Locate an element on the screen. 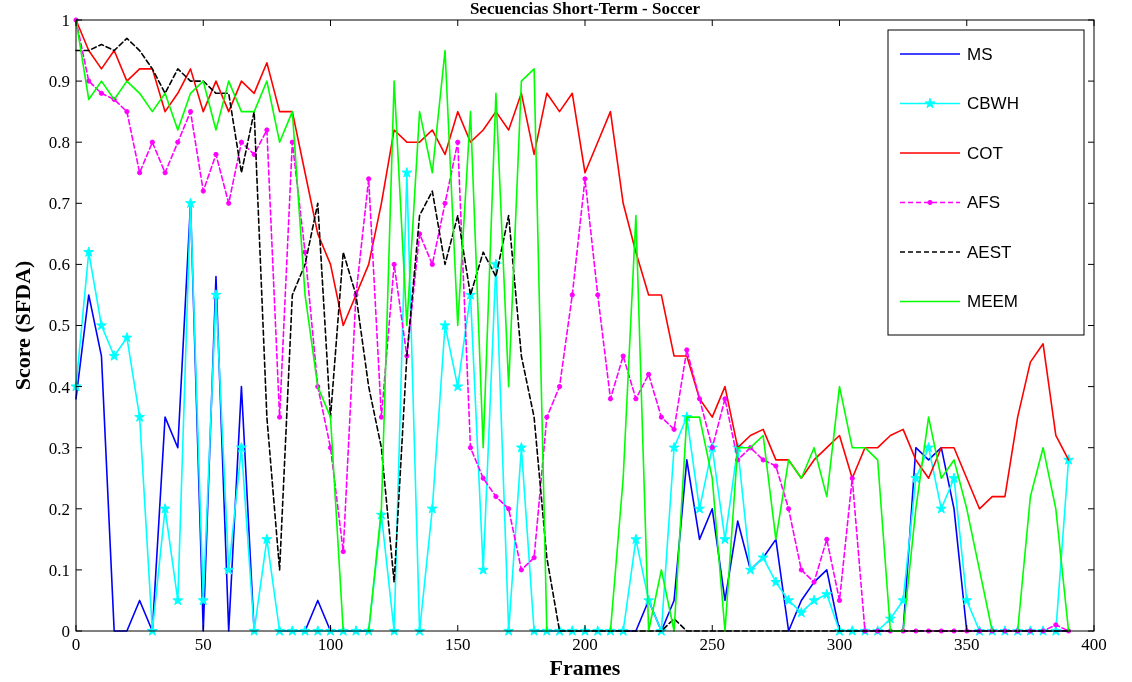 Image resolution: width=1132 pixels, height=682 pixels. y-tick-label: 0 is located at coordinates (65, 631).